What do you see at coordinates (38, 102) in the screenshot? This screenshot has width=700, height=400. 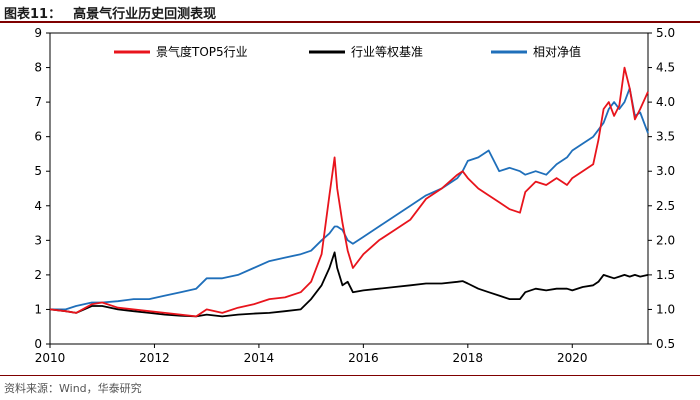 I see `y-left-tick-label: 7` at bounding box center [38, 102].